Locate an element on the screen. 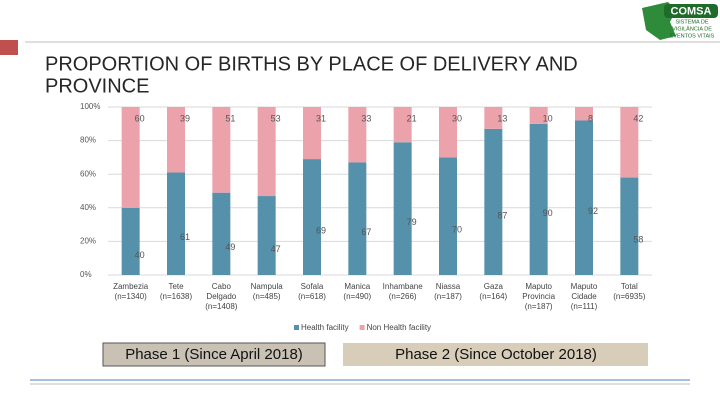 The width and height of the screenshot is (720, 405). y-tick-label: 80% is located at coordinates (88, 140).